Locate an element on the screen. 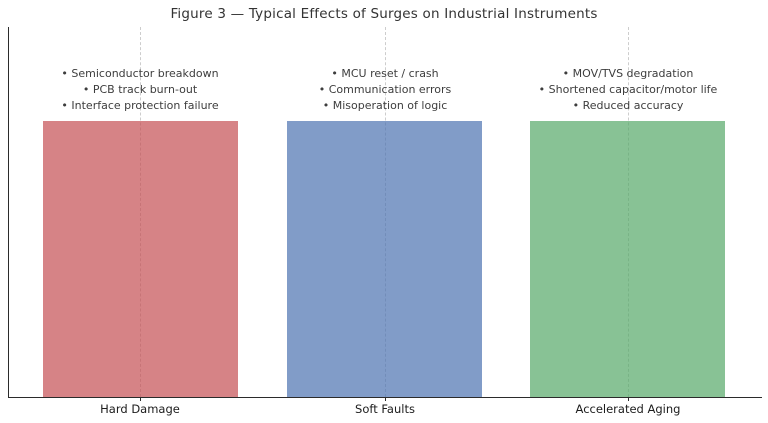  annotation-item: • Semiconductor breakdown is located at coordinates (140, 74).